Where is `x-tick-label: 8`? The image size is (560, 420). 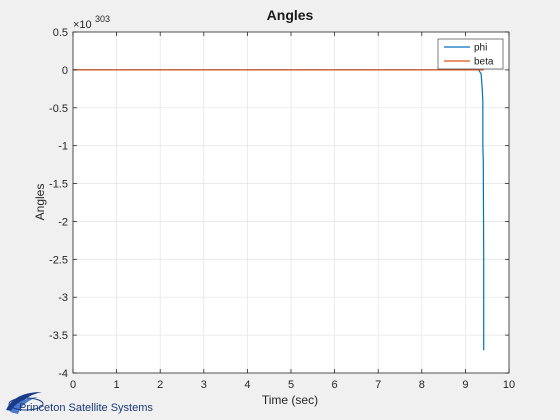
x-tick-label: 8 is located at coordinates (422, 385).